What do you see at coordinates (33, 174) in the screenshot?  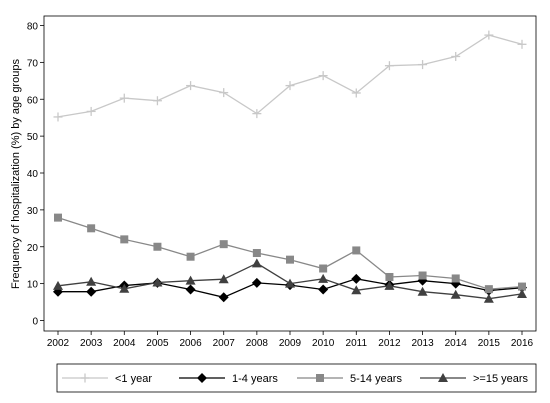 I see `y-tick-label: 40` at bounding box center [33, 174].